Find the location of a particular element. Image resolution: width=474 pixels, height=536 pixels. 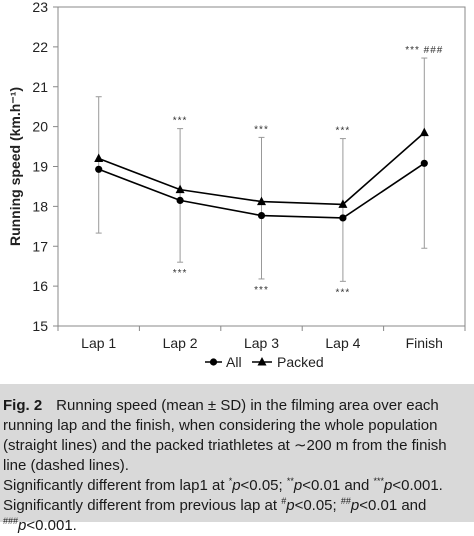

y-tick-label: 21 is located at coordinates (40, 87).